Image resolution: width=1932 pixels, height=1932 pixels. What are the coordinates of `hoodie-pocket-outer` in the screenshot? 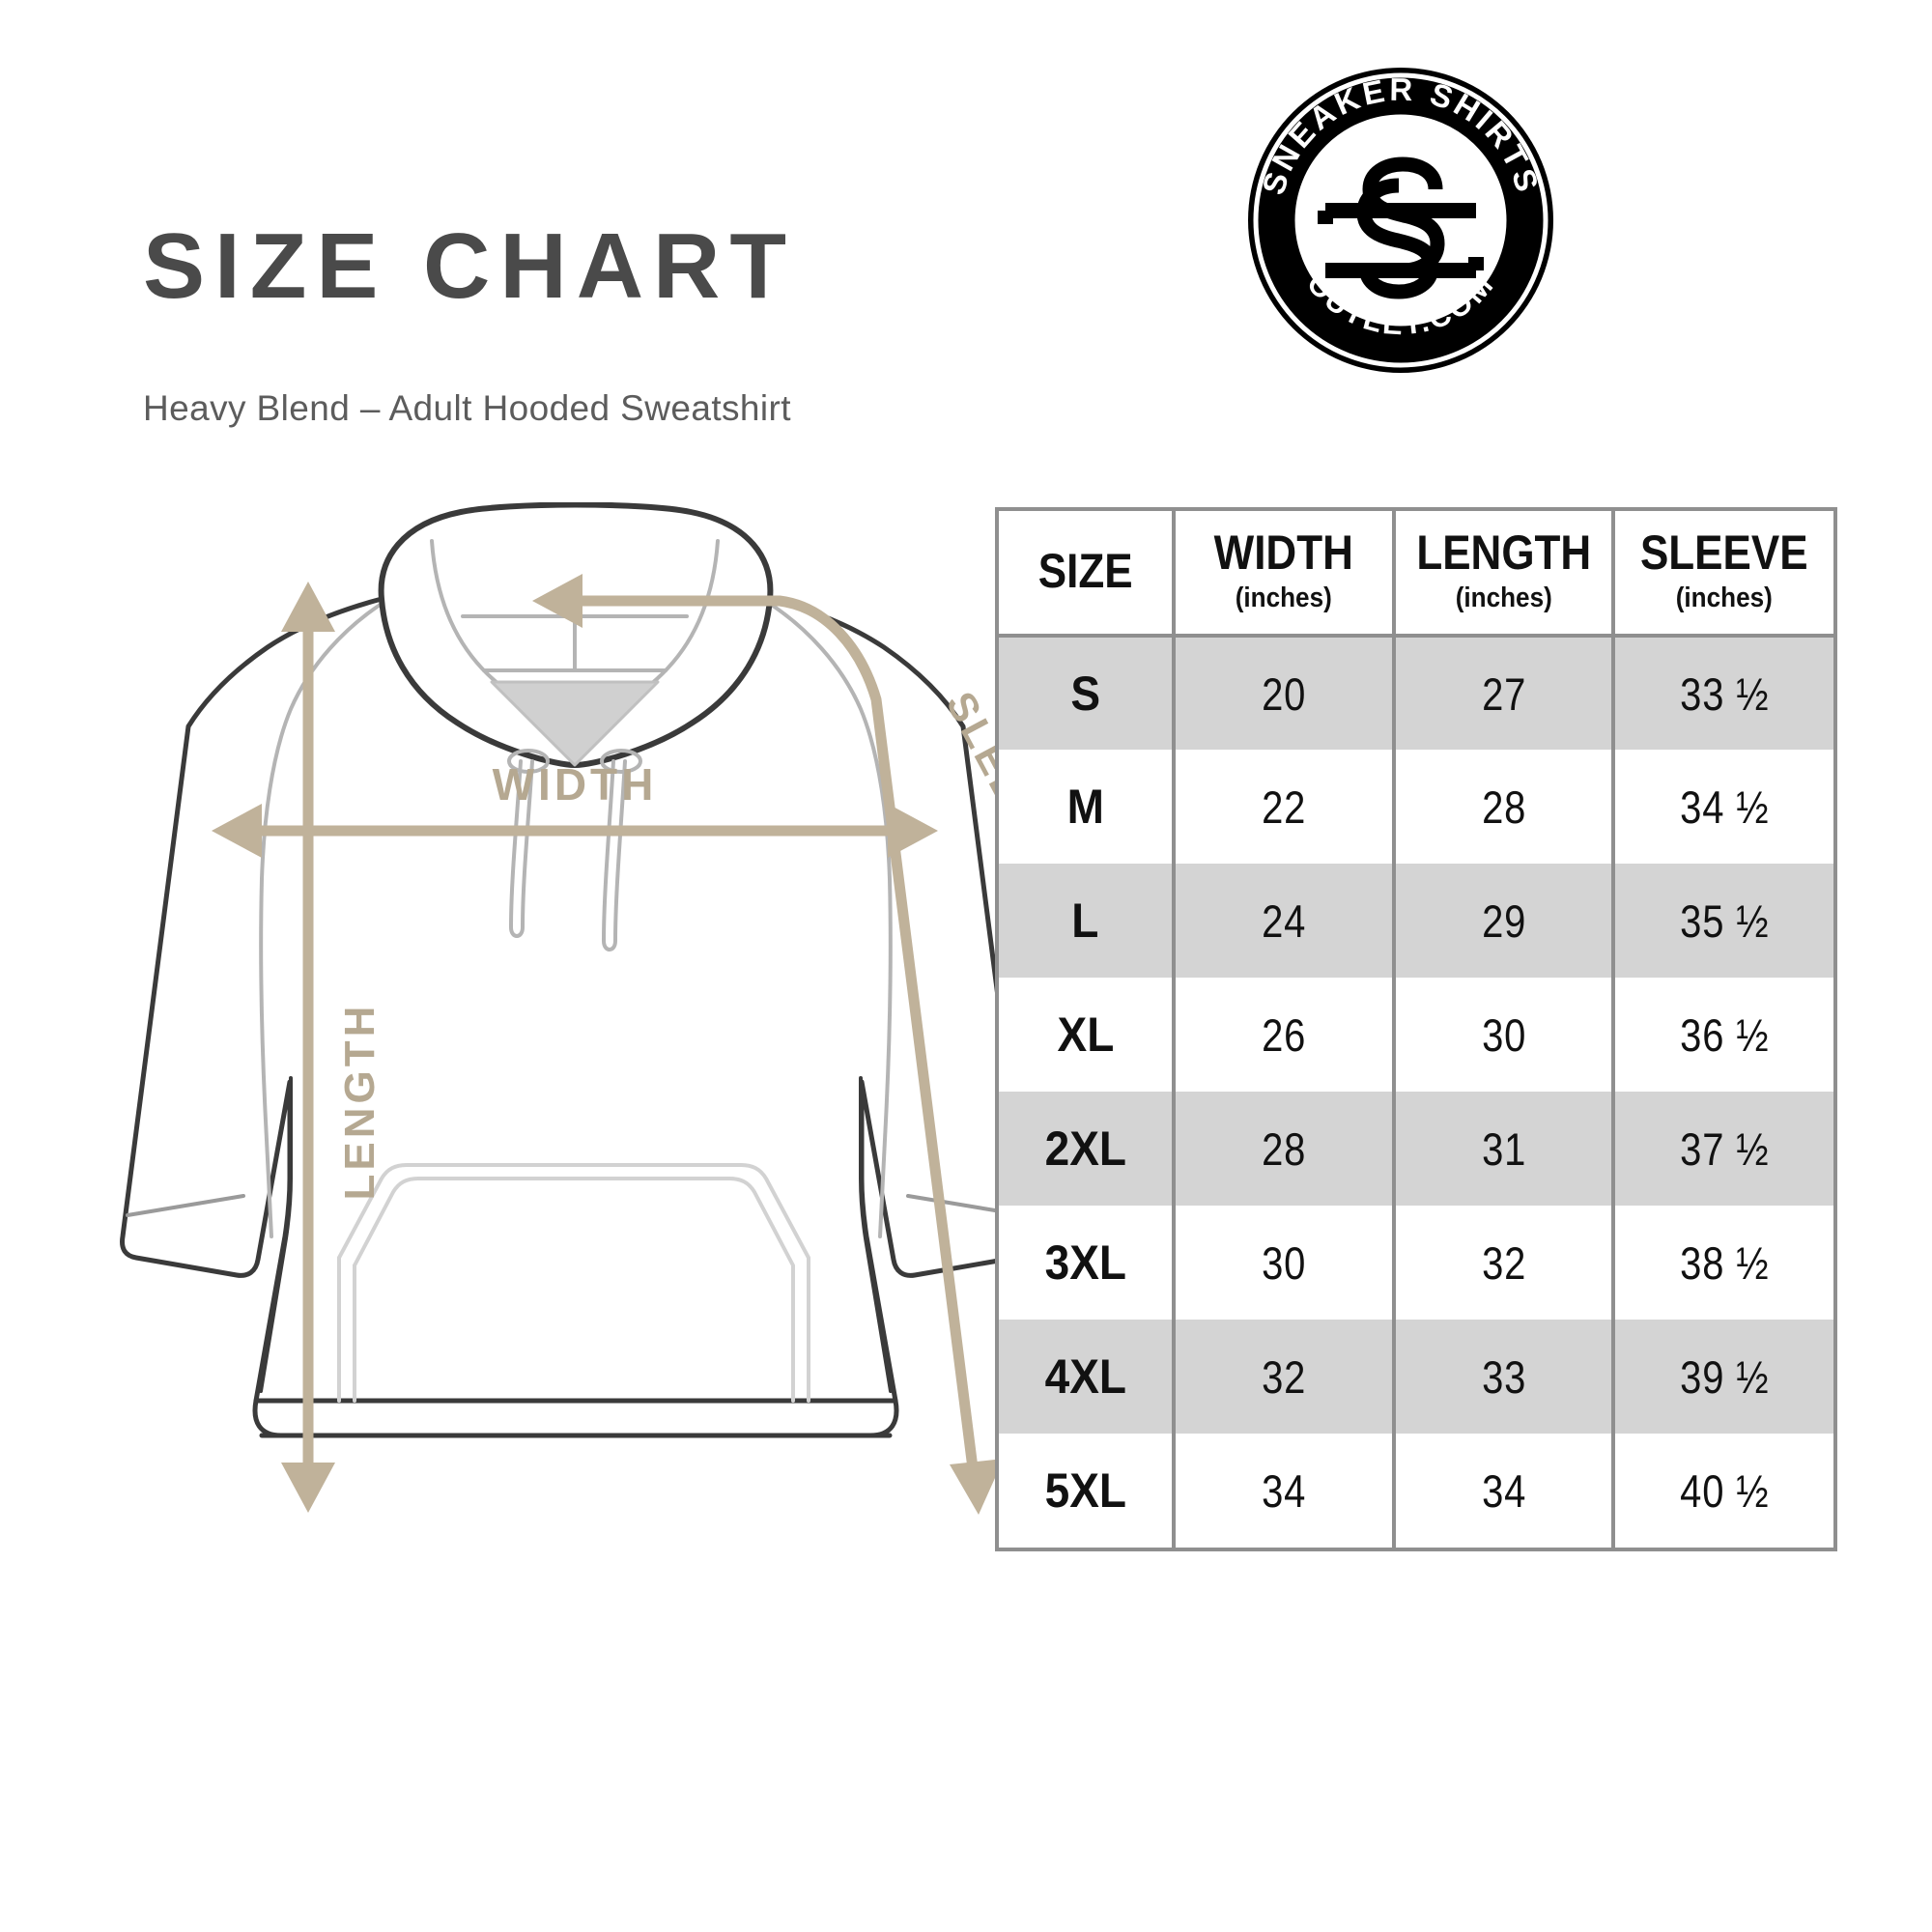 It's located at (573, 1283).